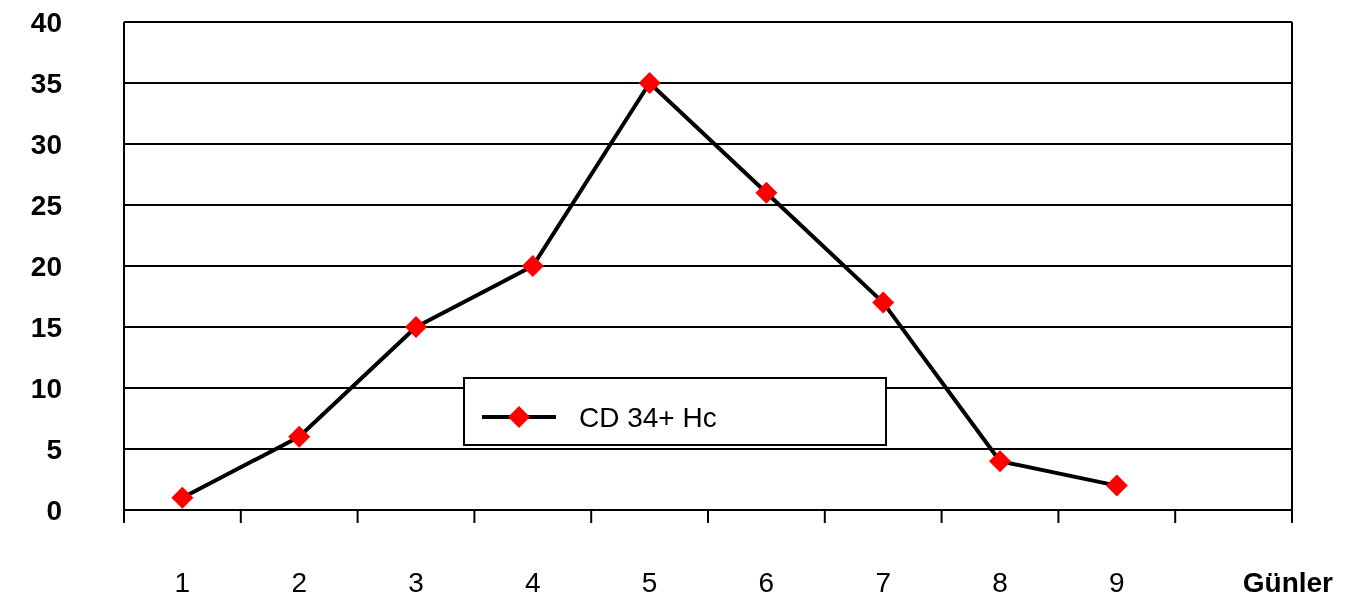 The width and height of the screenshot is (1351, 602). Describe the element at coordinates (883, 582) in the screenshot. I see `x-tick-label: 7` at that location.